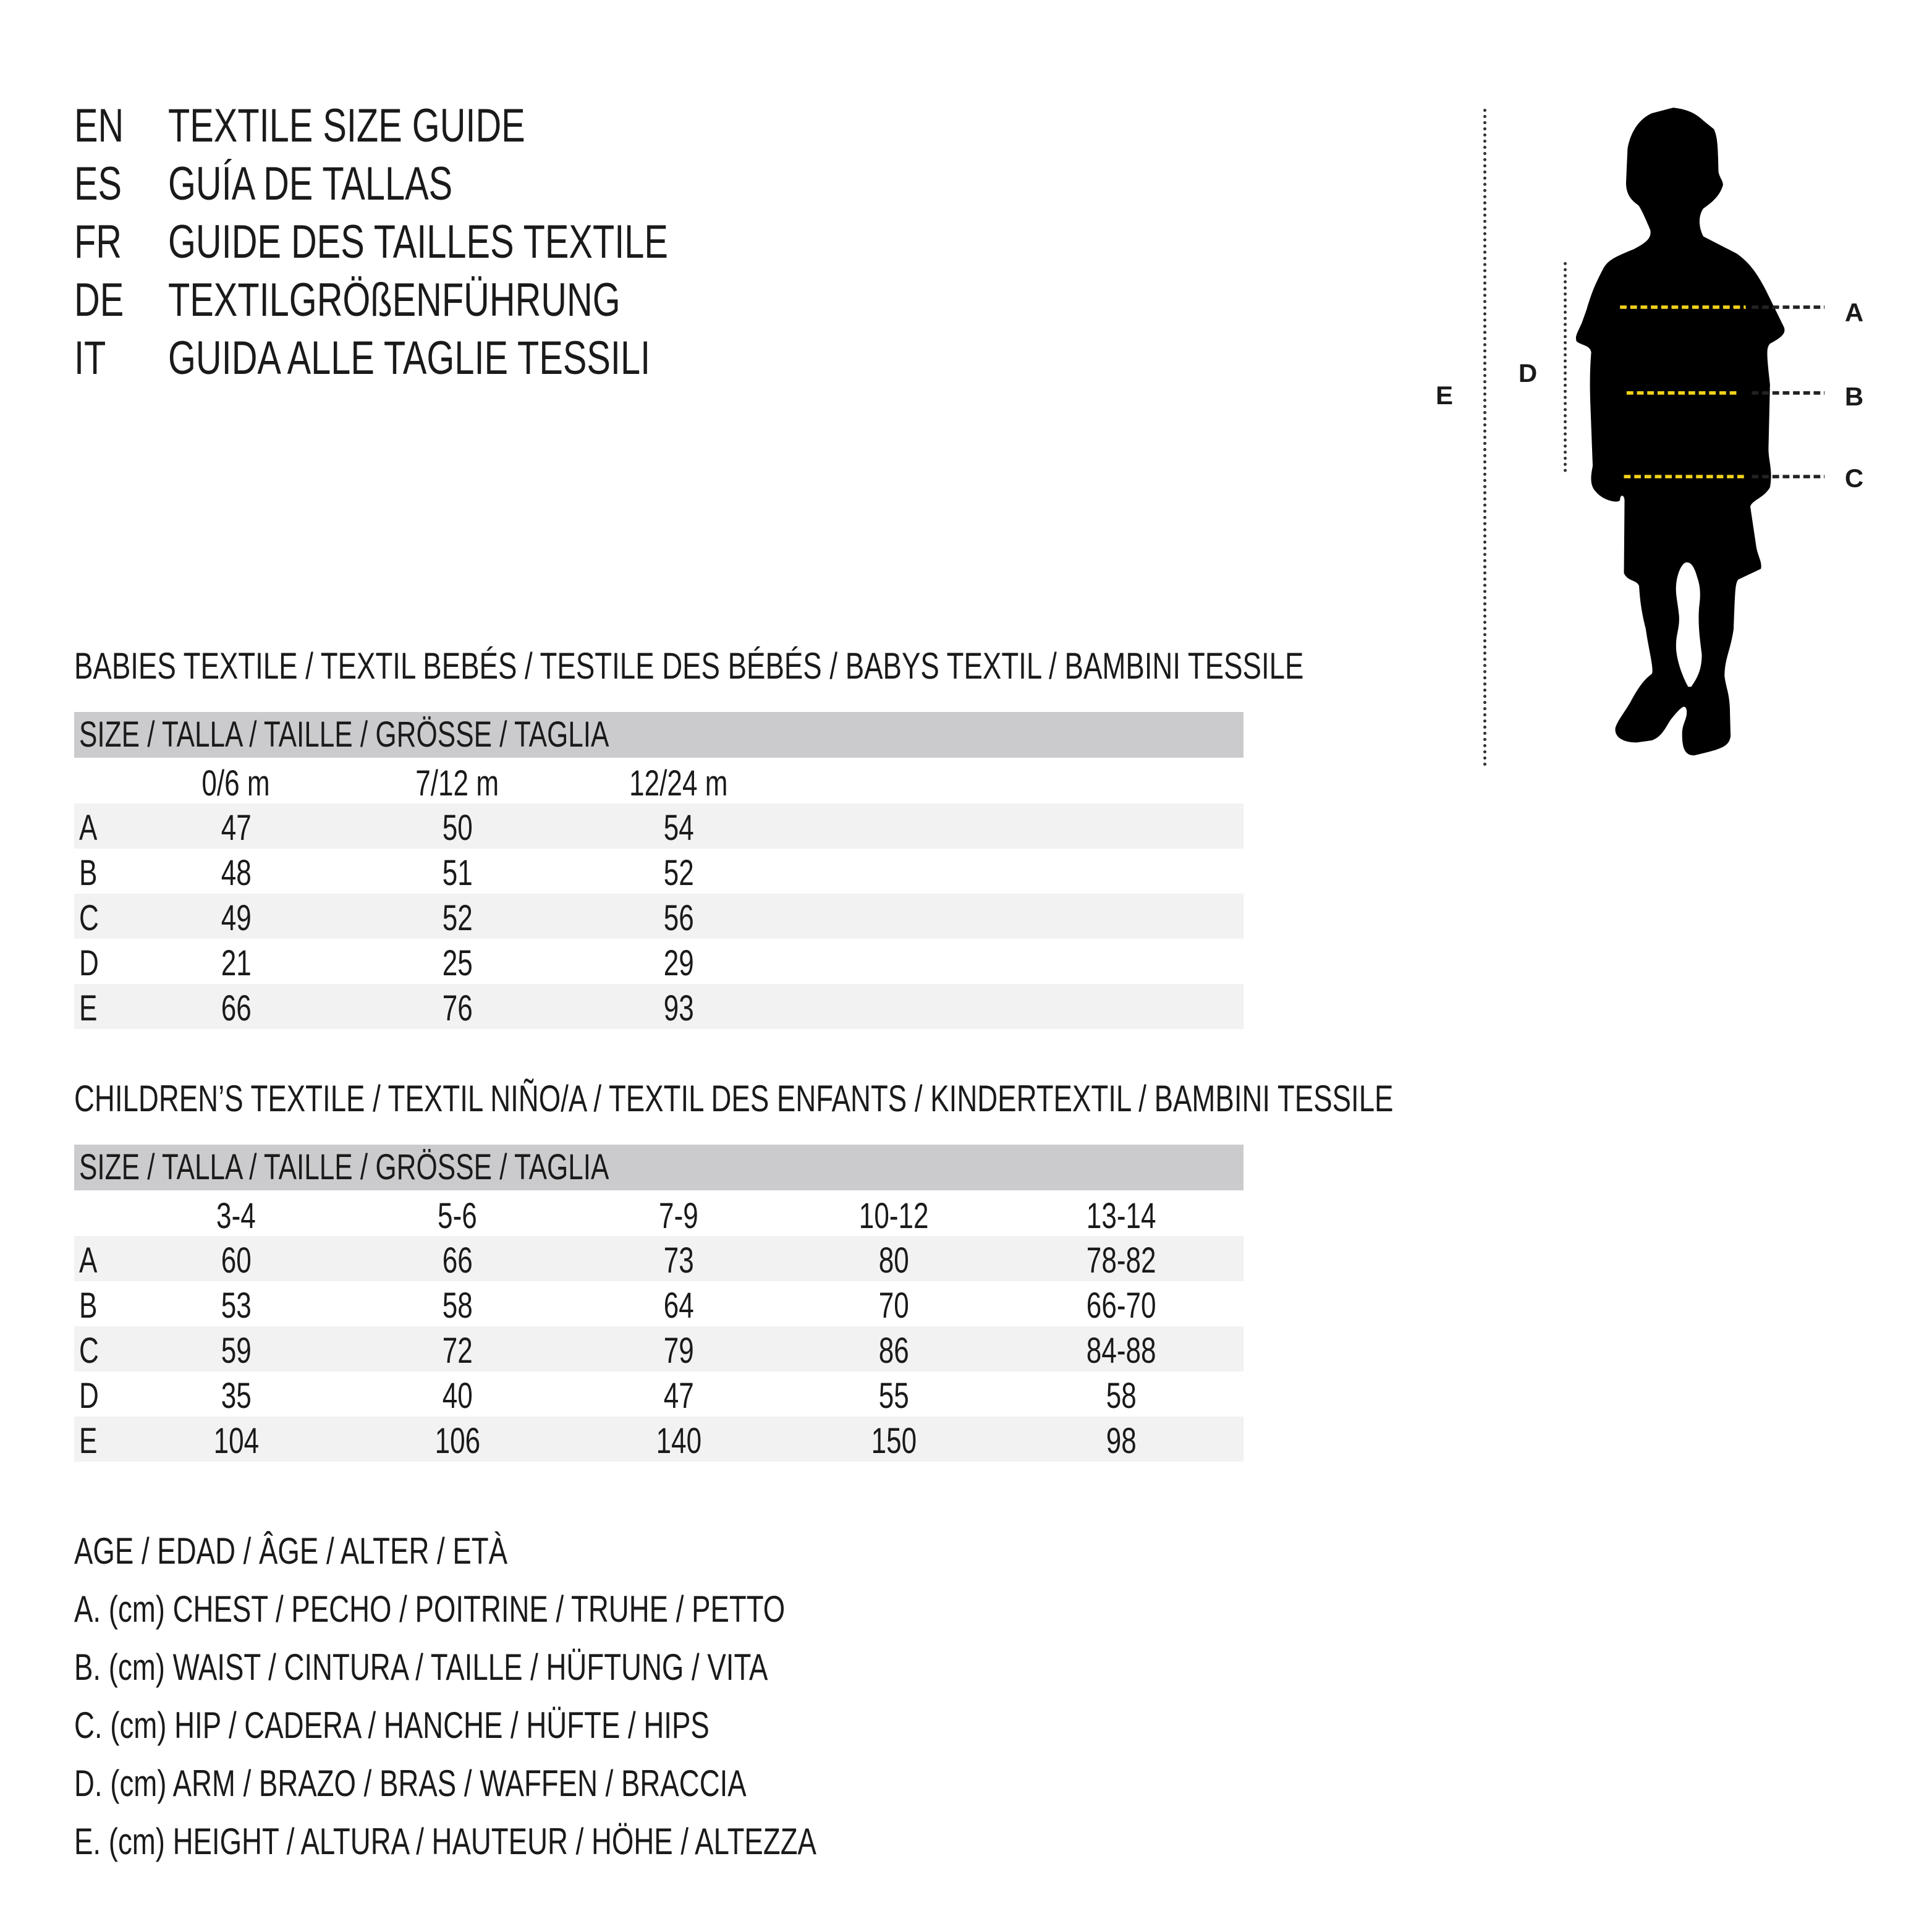 This screenshot has height=1932, width=1932. I want to click on table-cell-value: 86, so click(893, 1351).